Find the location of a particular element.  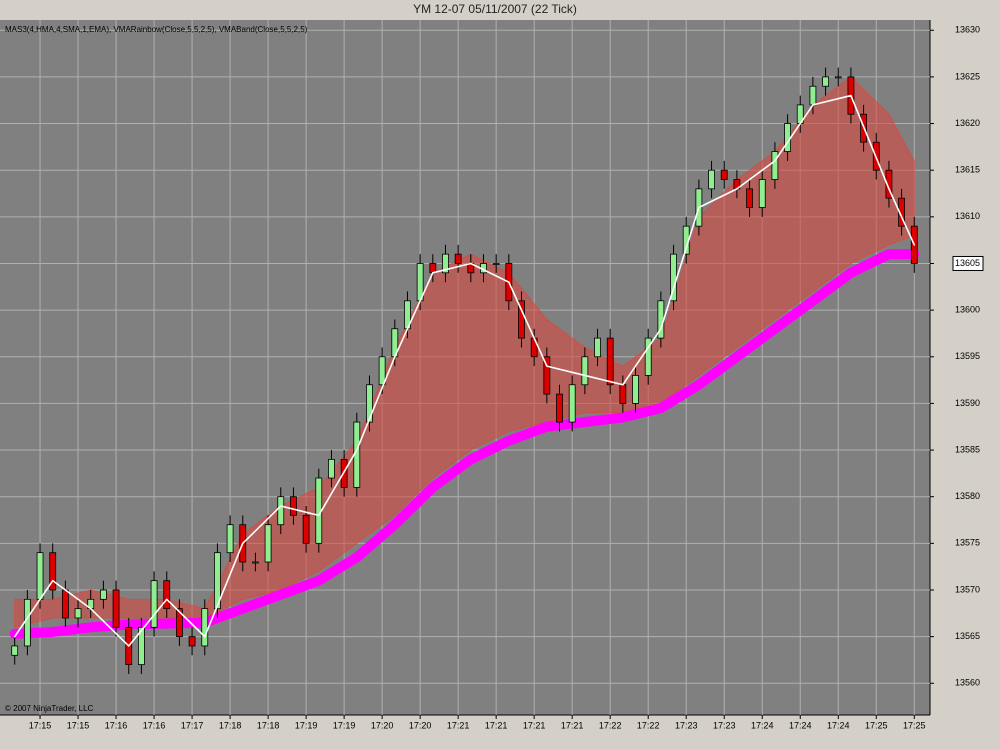

y-tick-label: 13600 is located at coordinates (967, 310).